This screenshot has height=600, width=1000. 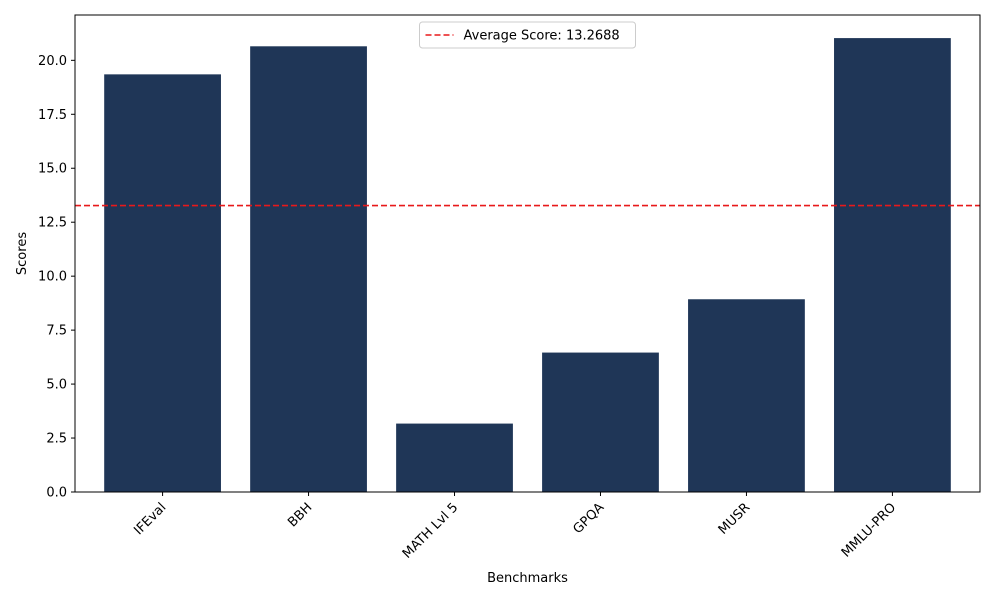 I want to click on x-tick-label: BBH, so click(x=300, y=515).